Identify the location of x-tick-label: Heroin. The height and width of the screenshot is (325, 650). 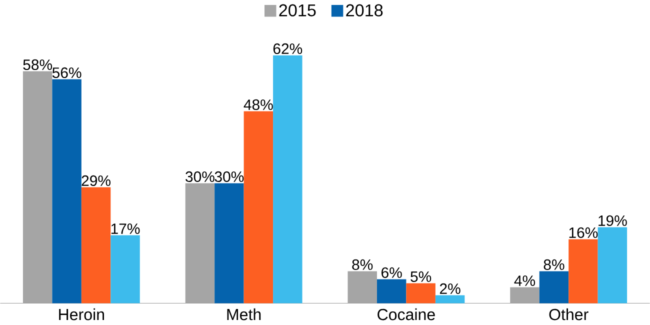
(81, 314).